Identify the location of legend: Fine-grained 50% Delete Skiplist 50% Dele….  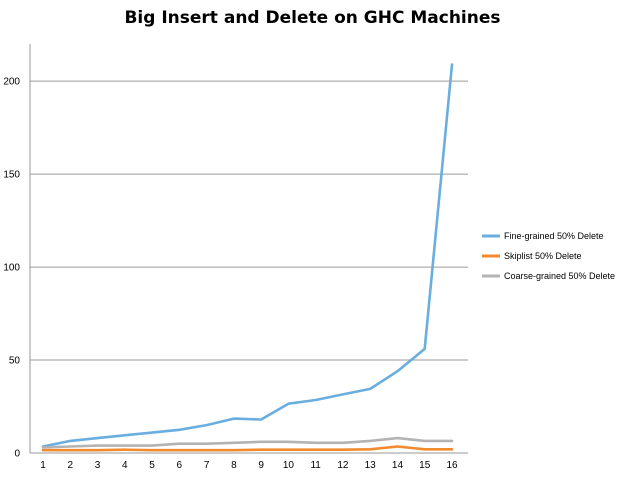
(548, 256).